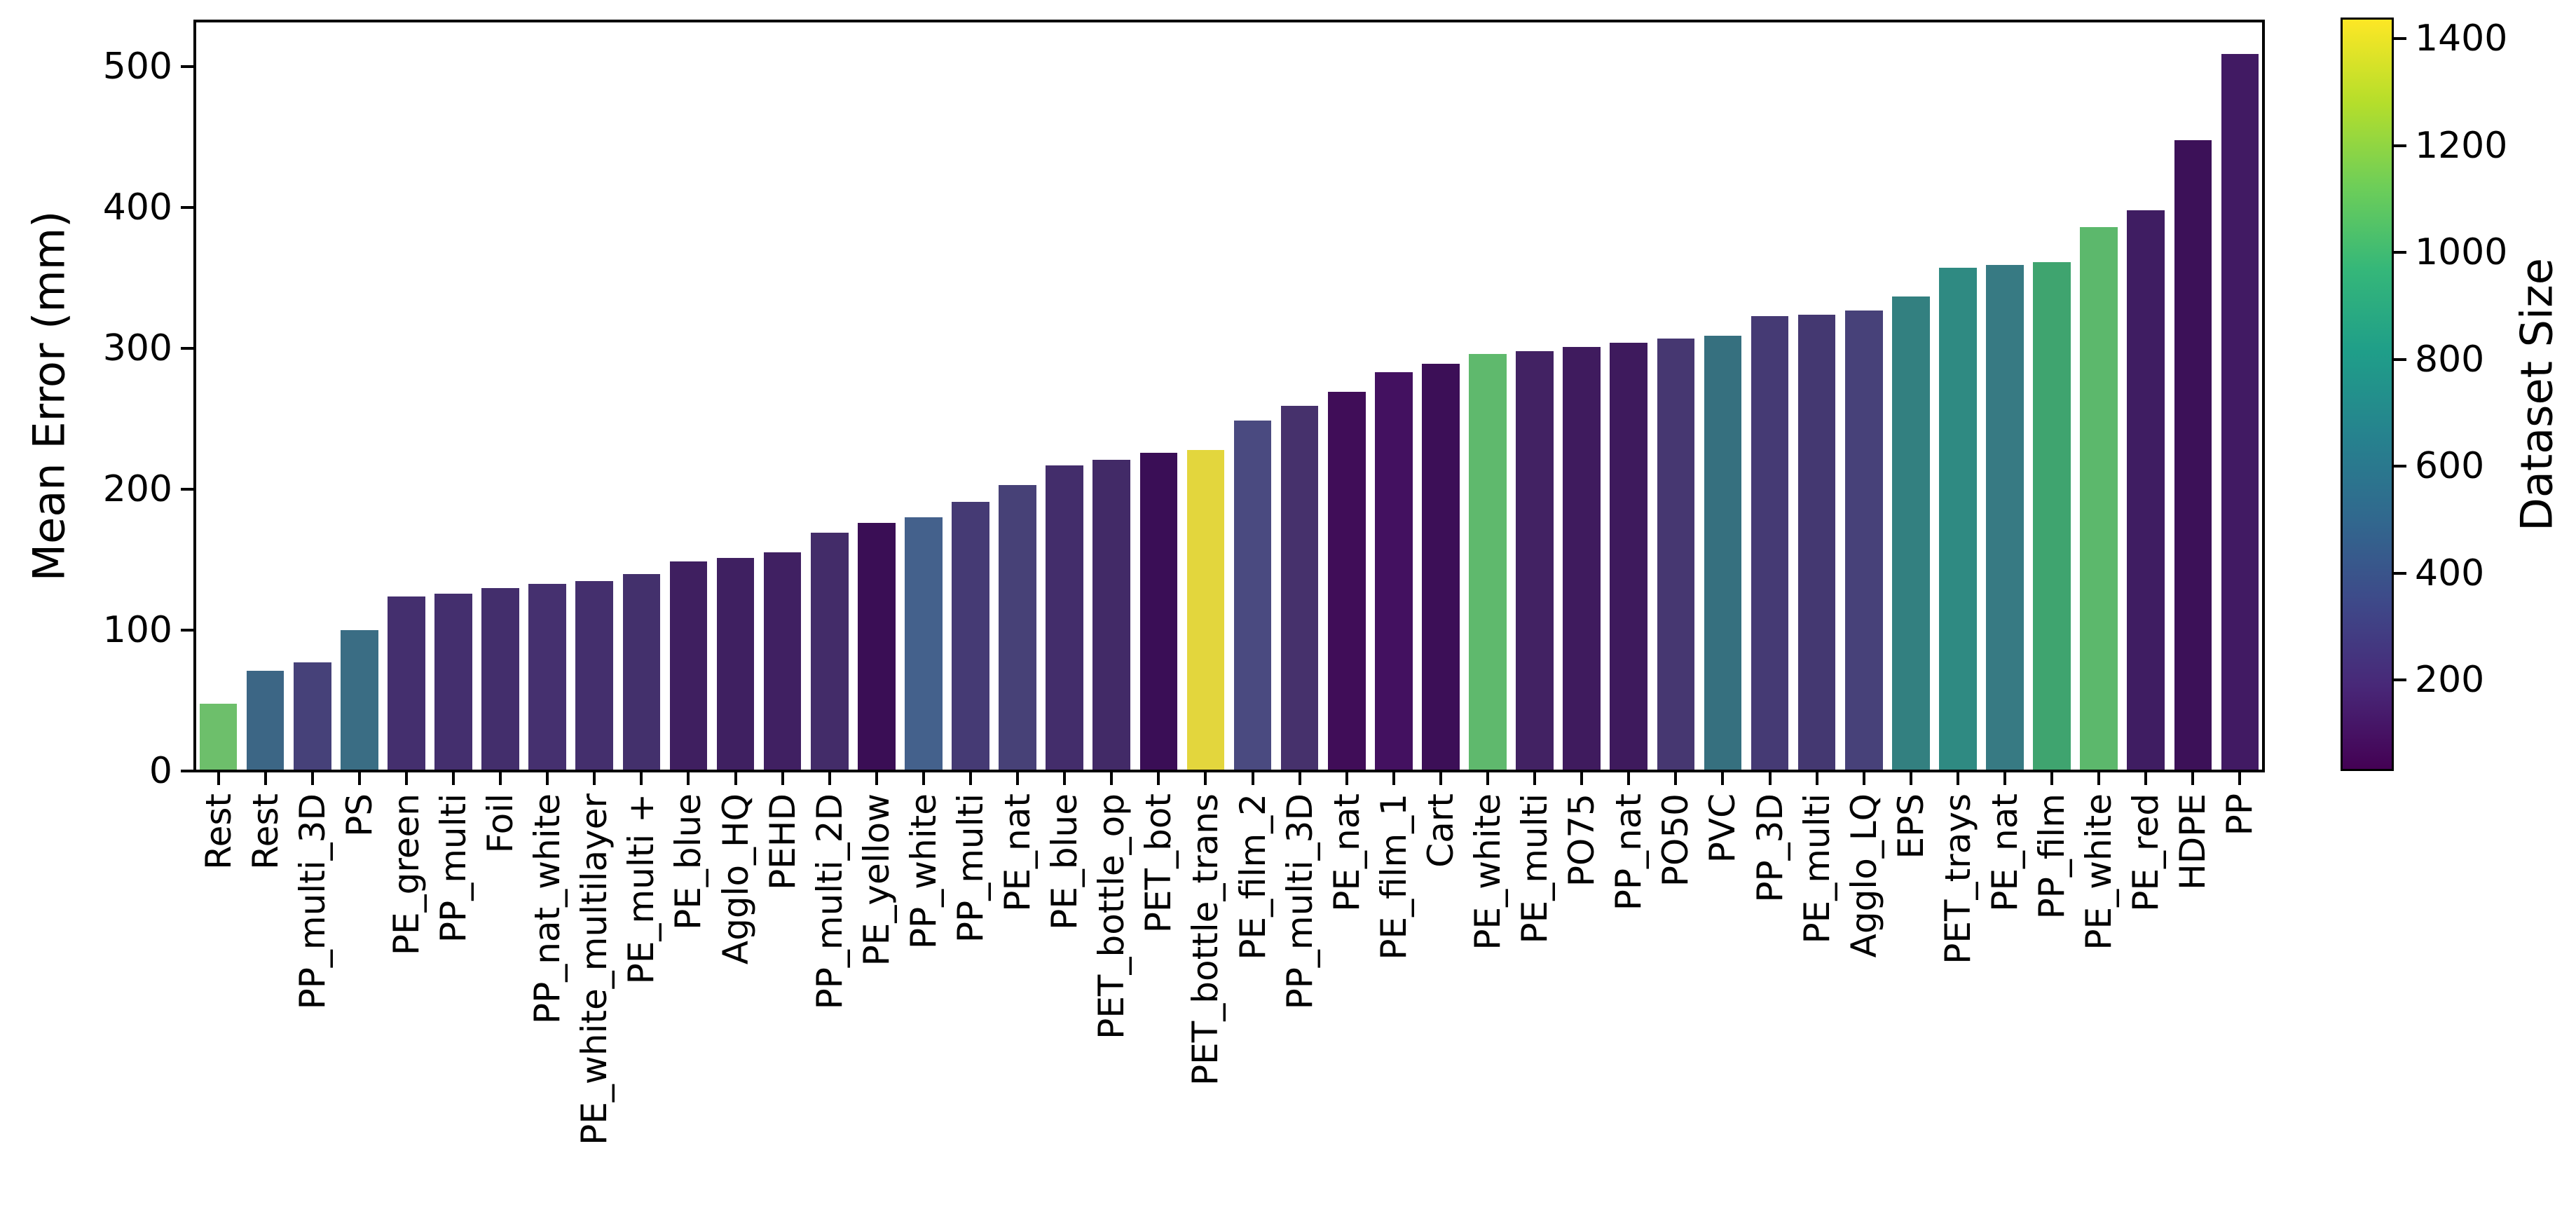 This screenshot has width=2576, height=1214. Describe the element at coordinates (2146, 853) in the screenshot. I see `x-tick-label-text: PE_red` at that location.